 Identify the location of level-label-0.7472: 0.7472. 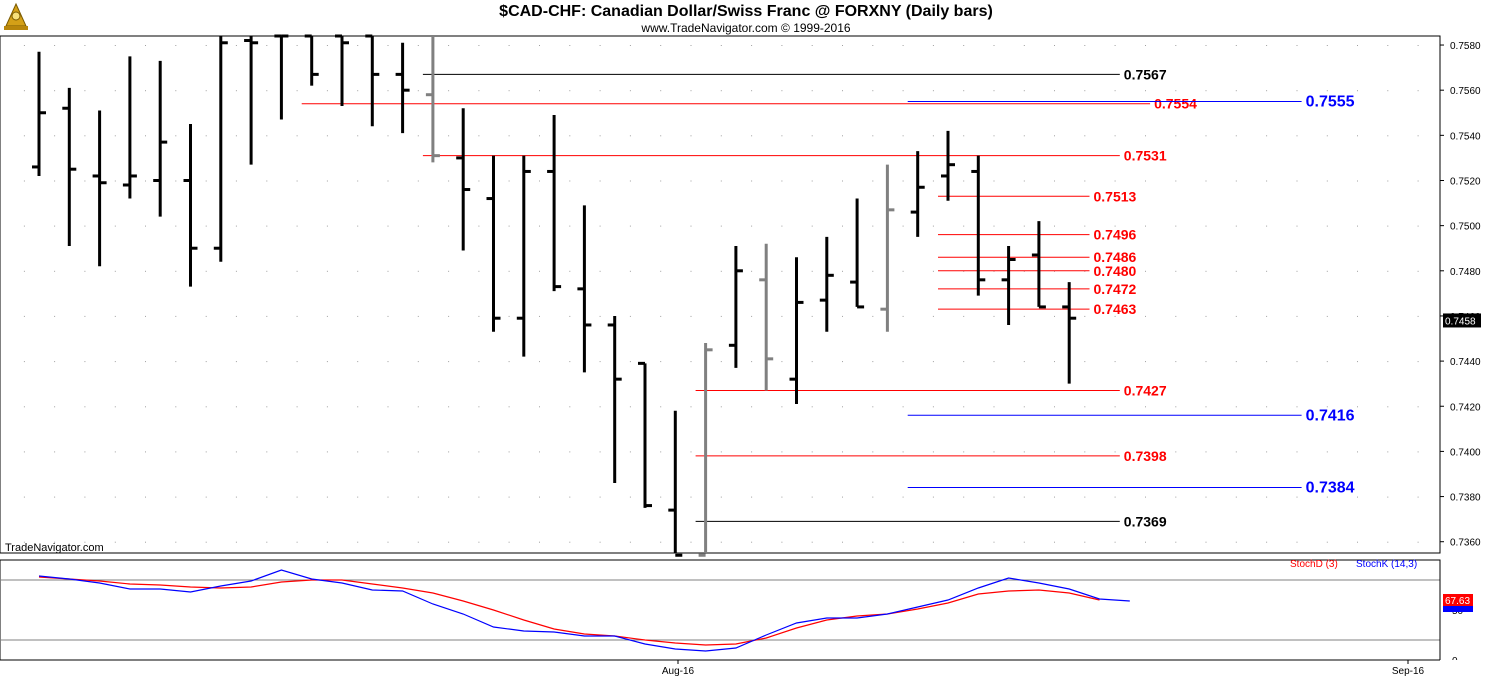
(1115, 289).